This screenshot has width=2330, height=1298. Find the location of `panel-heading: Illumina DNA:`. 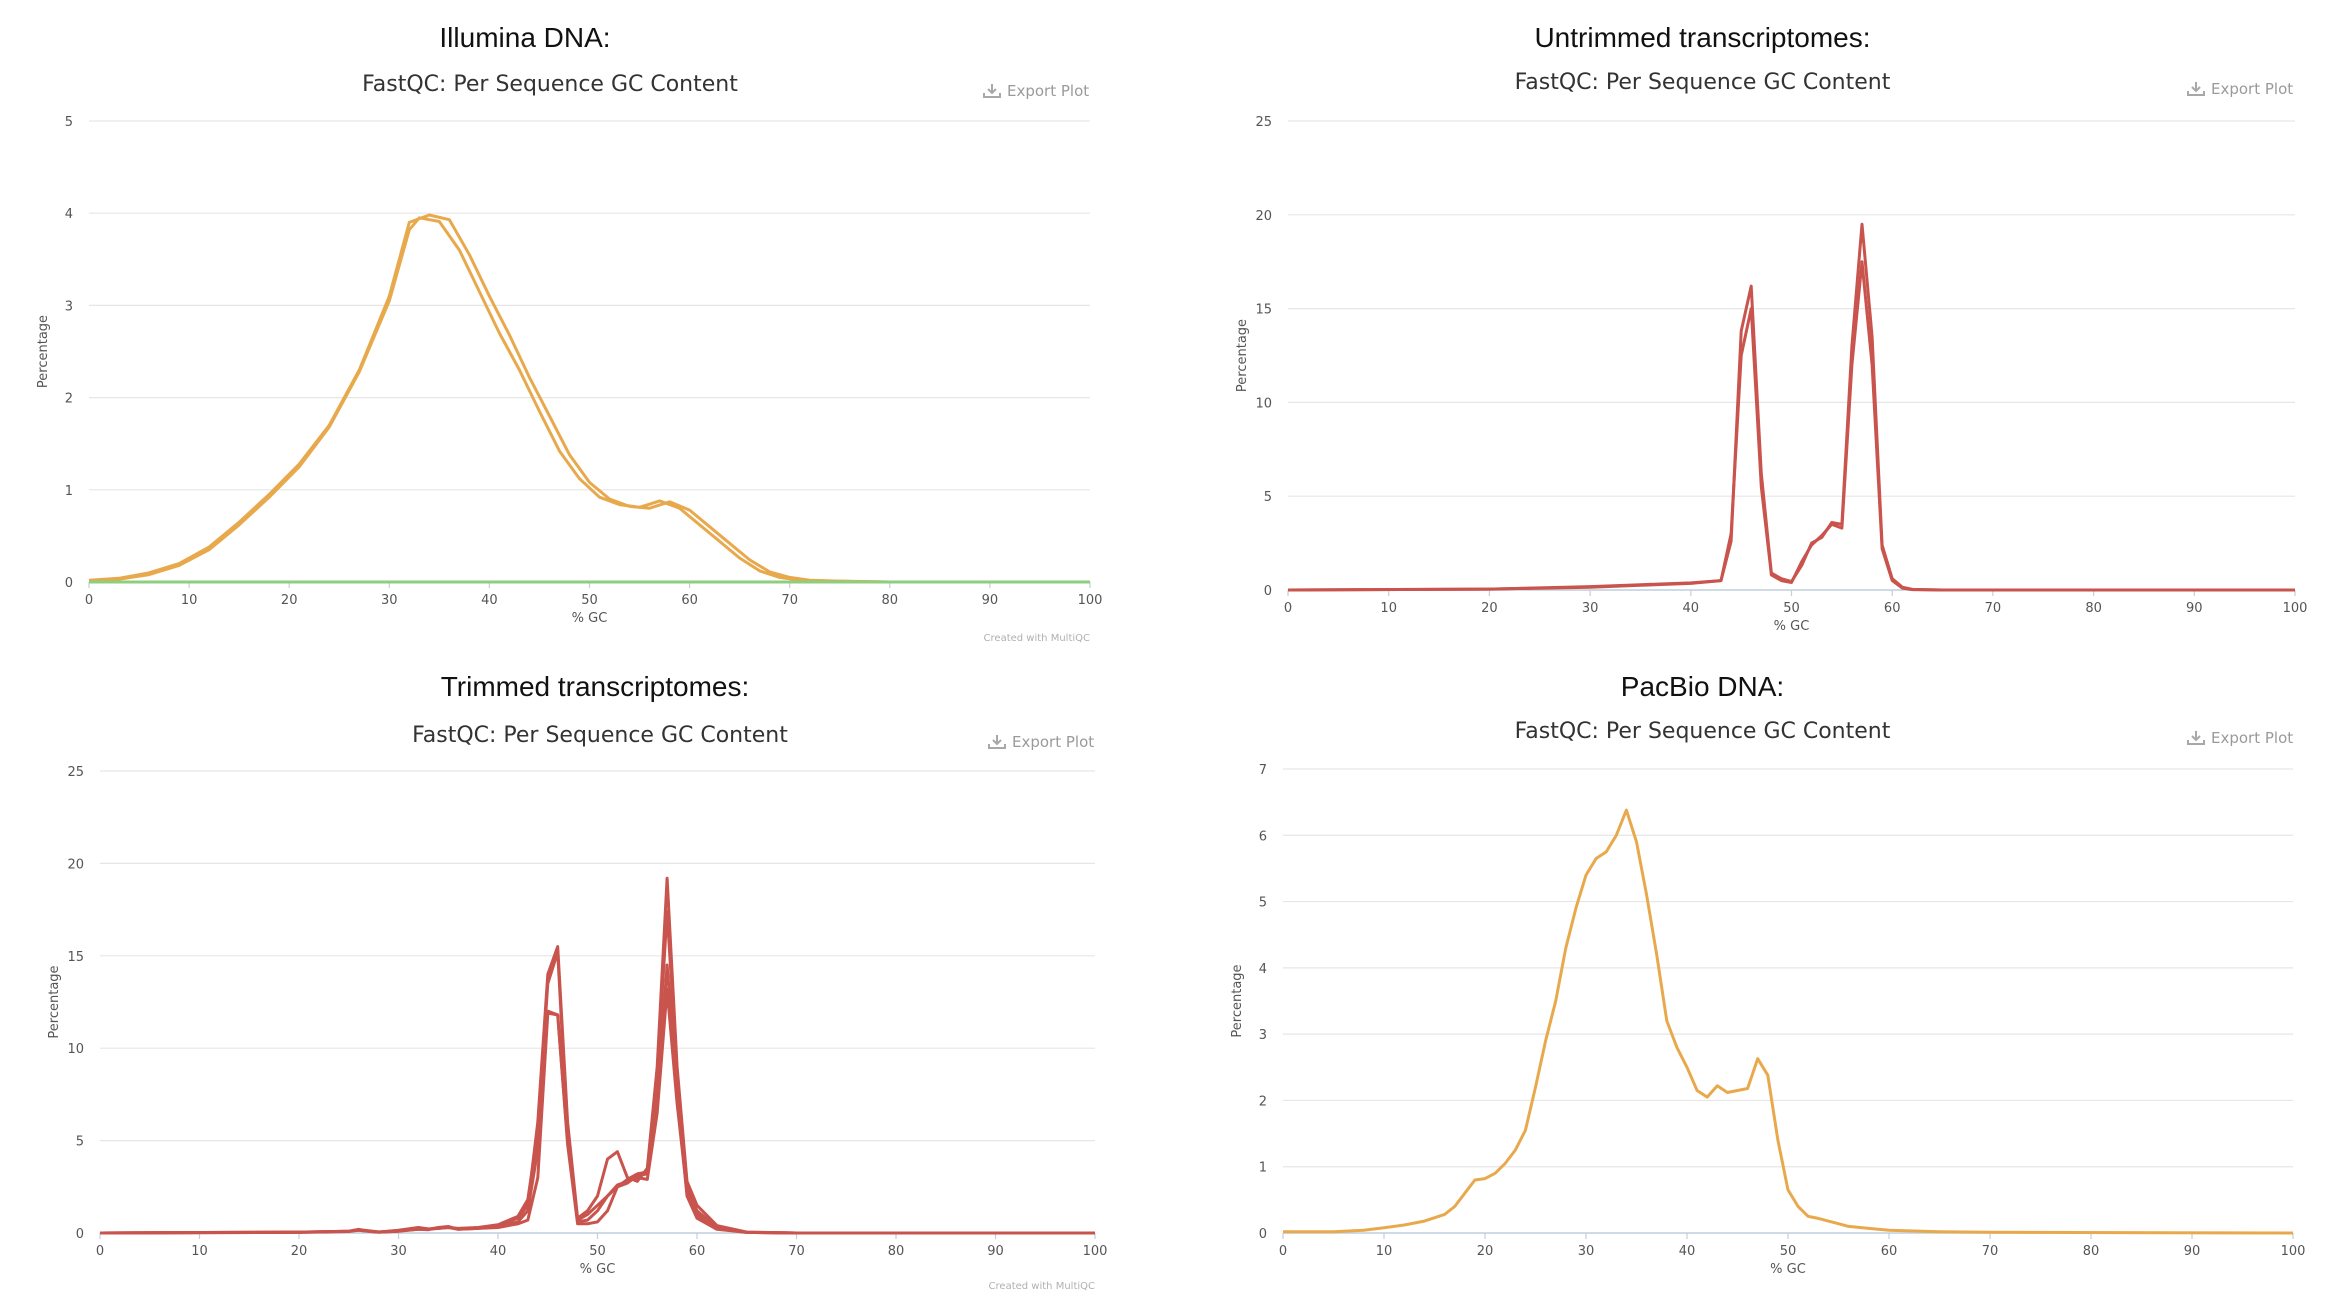

panel-heading: Illumina DNA: is located at coordinates (525, 37).